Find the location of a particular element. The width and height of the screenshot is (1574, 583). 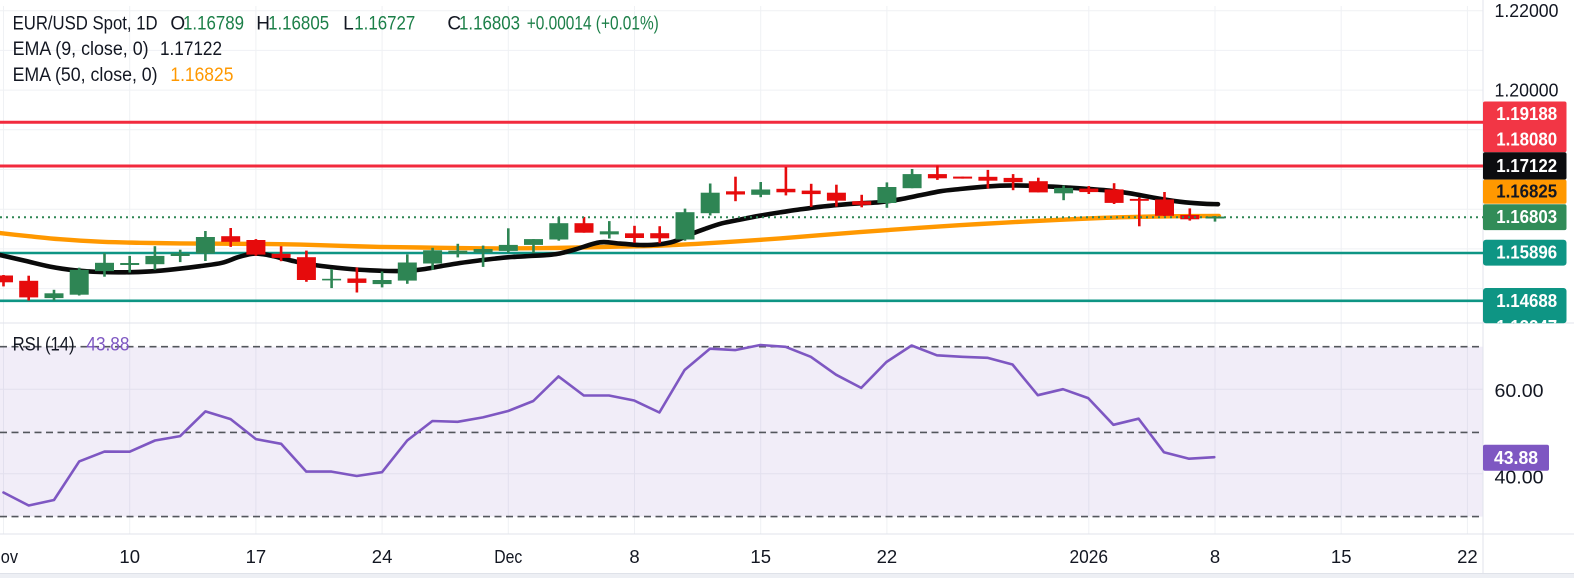

svg-text: 1.22000 is located at coordinates (1527, 11).